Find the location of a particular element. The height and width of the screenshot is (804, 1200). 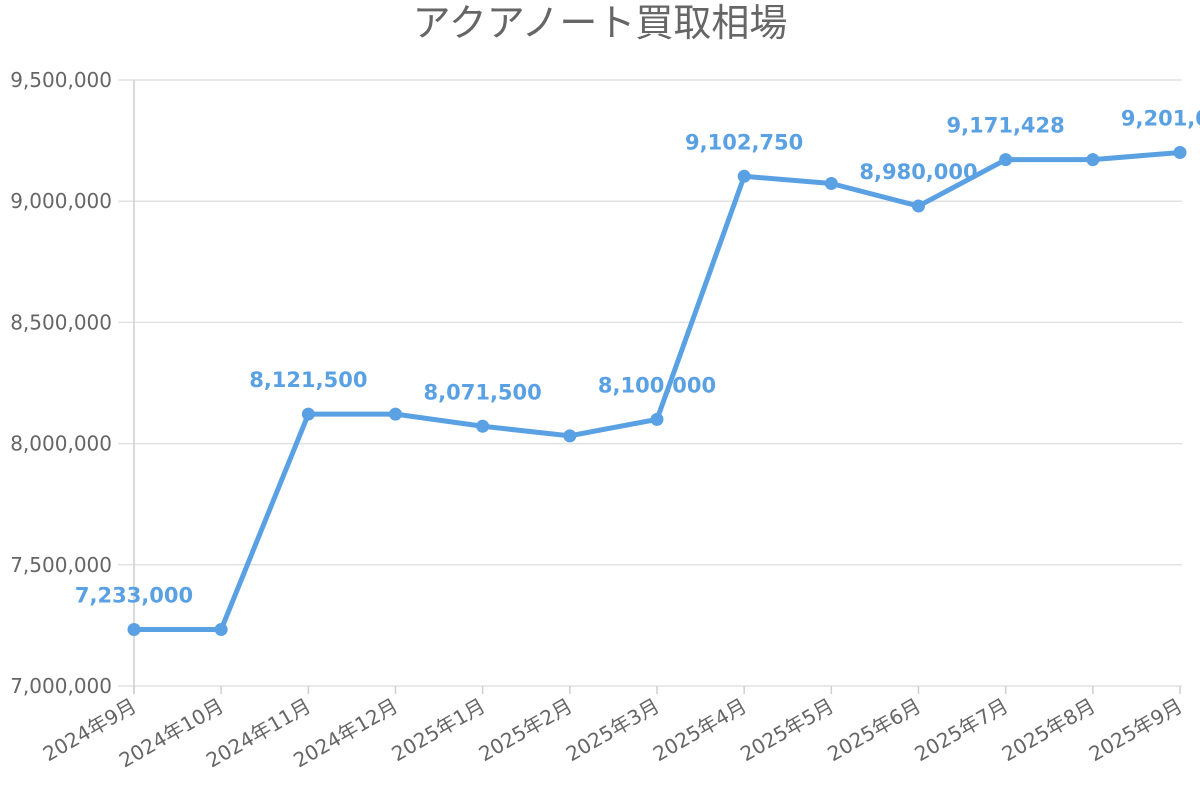

y-tick-label: 7,000,000 is located at coordinates (61, 686).